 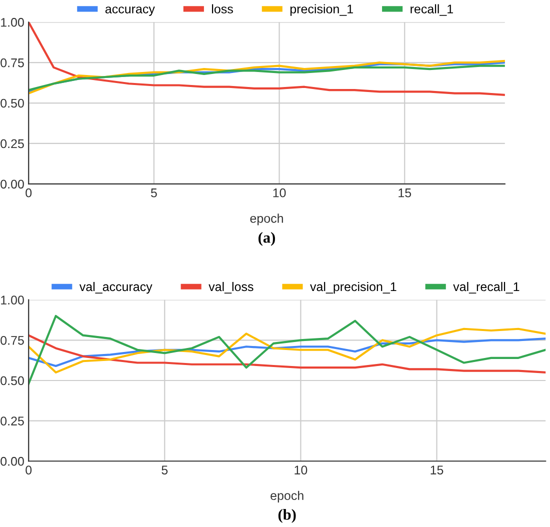 What do you see at coordinates (231, 288) in the screenshot?
I see `legend-label: val_loss` at bounding box center [231, 288].